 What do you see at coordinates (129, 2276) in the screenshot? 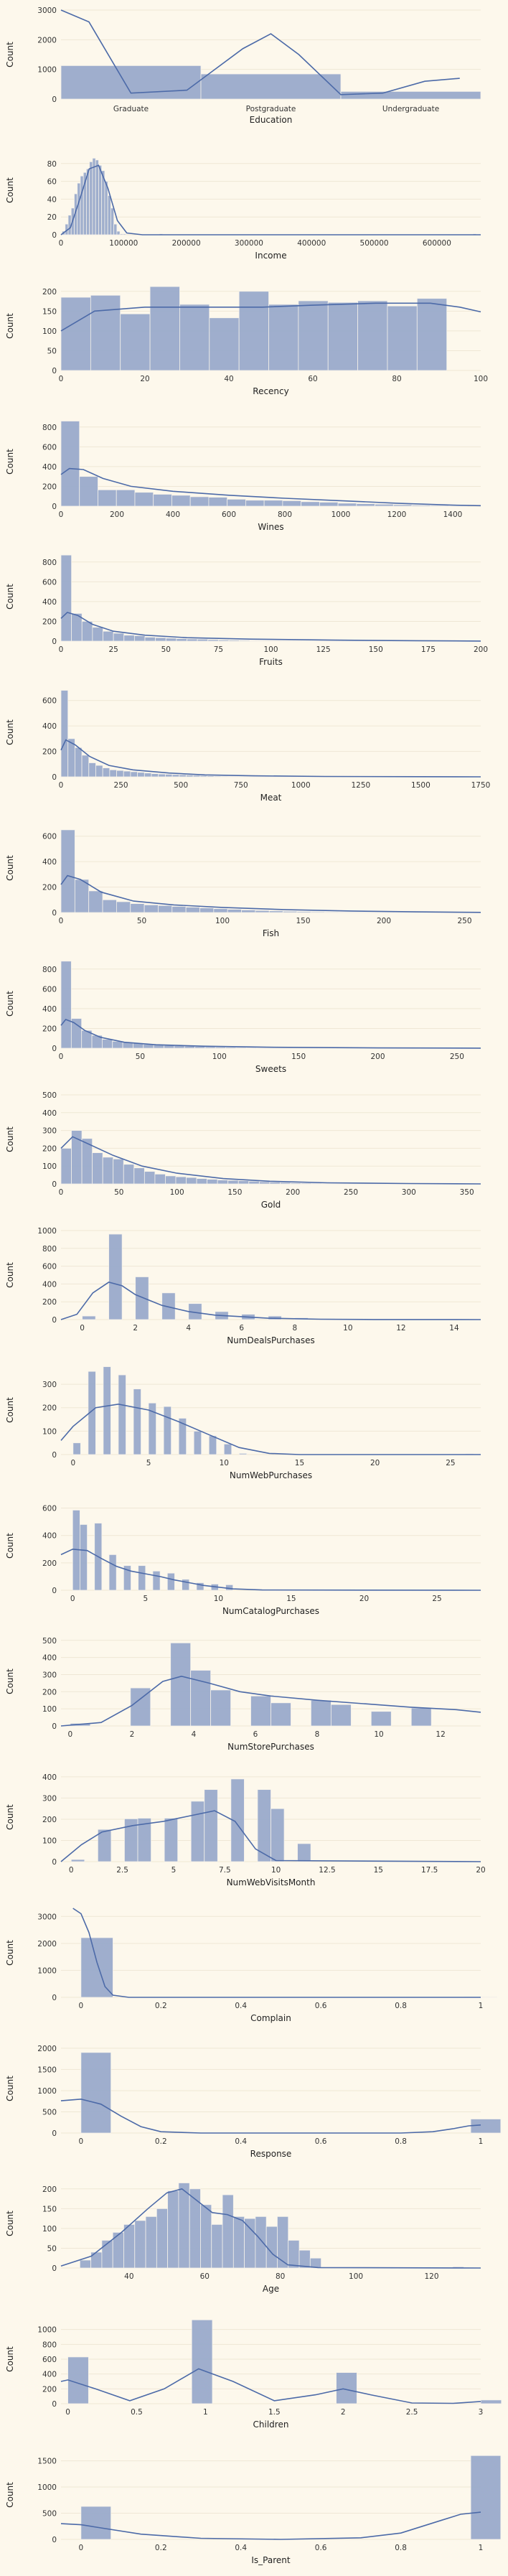
I see `x-tick-label: 40` at bounding box center [129, 2276].